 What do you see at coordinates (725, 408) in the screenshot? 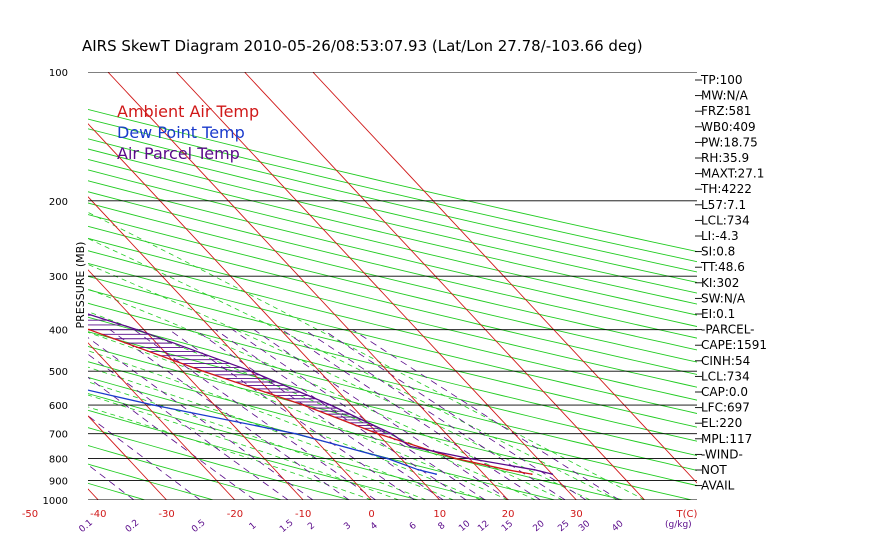
I see `index-entry: LFC:697` at bounding box center [725, 408].